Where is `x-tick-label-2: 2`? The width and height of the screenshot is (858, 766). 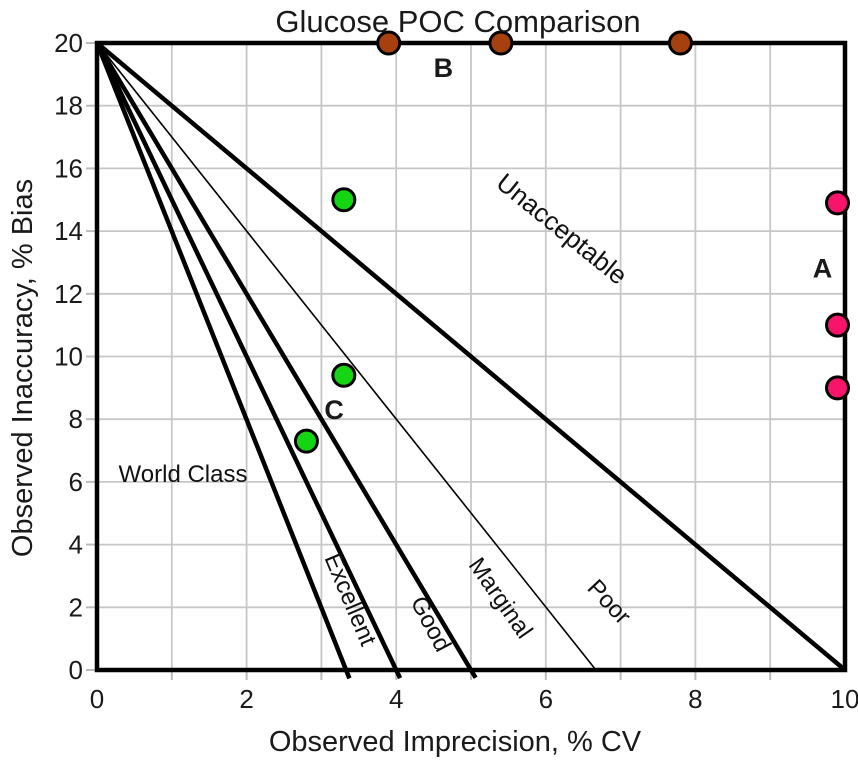 x-tick-label-2: 2 is located at coordinates (246, 699).